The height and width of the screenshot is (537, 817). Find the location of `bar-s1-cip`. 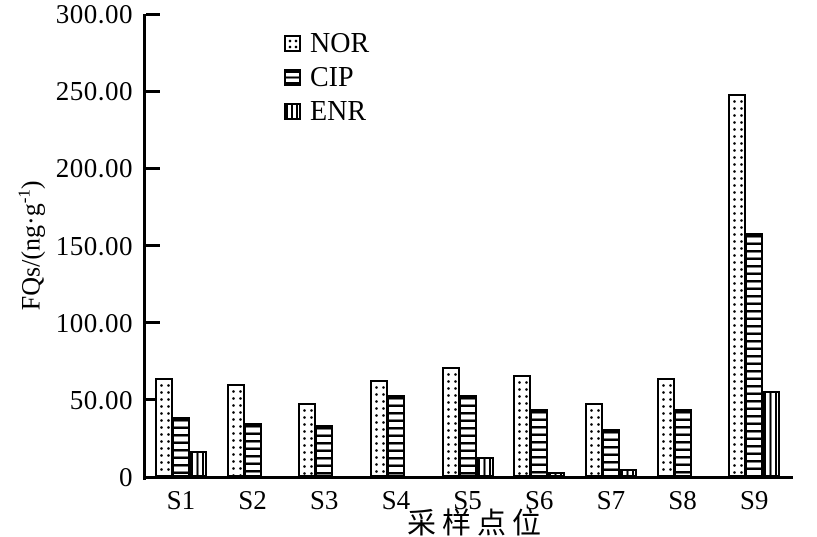

bar-s1-cip is located at coordinates (180, 446).